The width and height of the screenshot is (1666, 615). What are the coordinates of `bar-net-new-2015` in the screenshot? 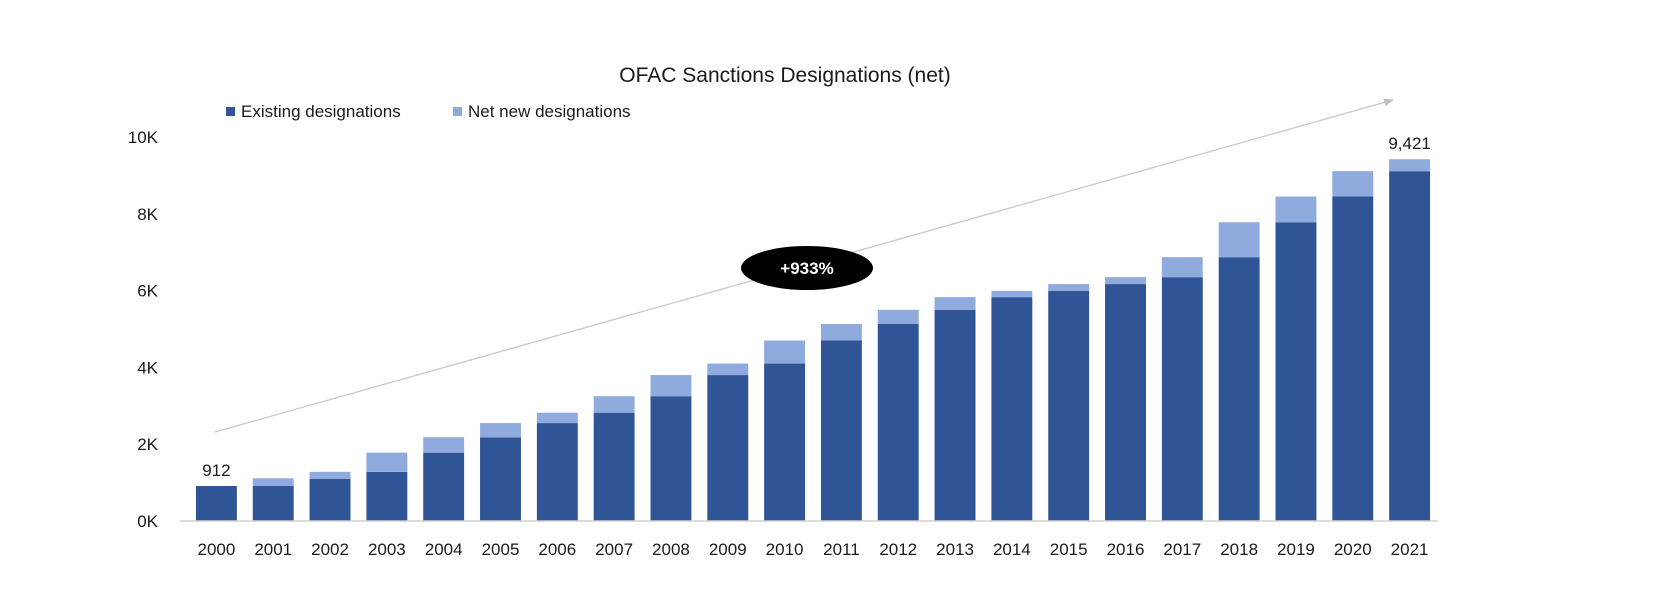 It's located at (1069, 287).